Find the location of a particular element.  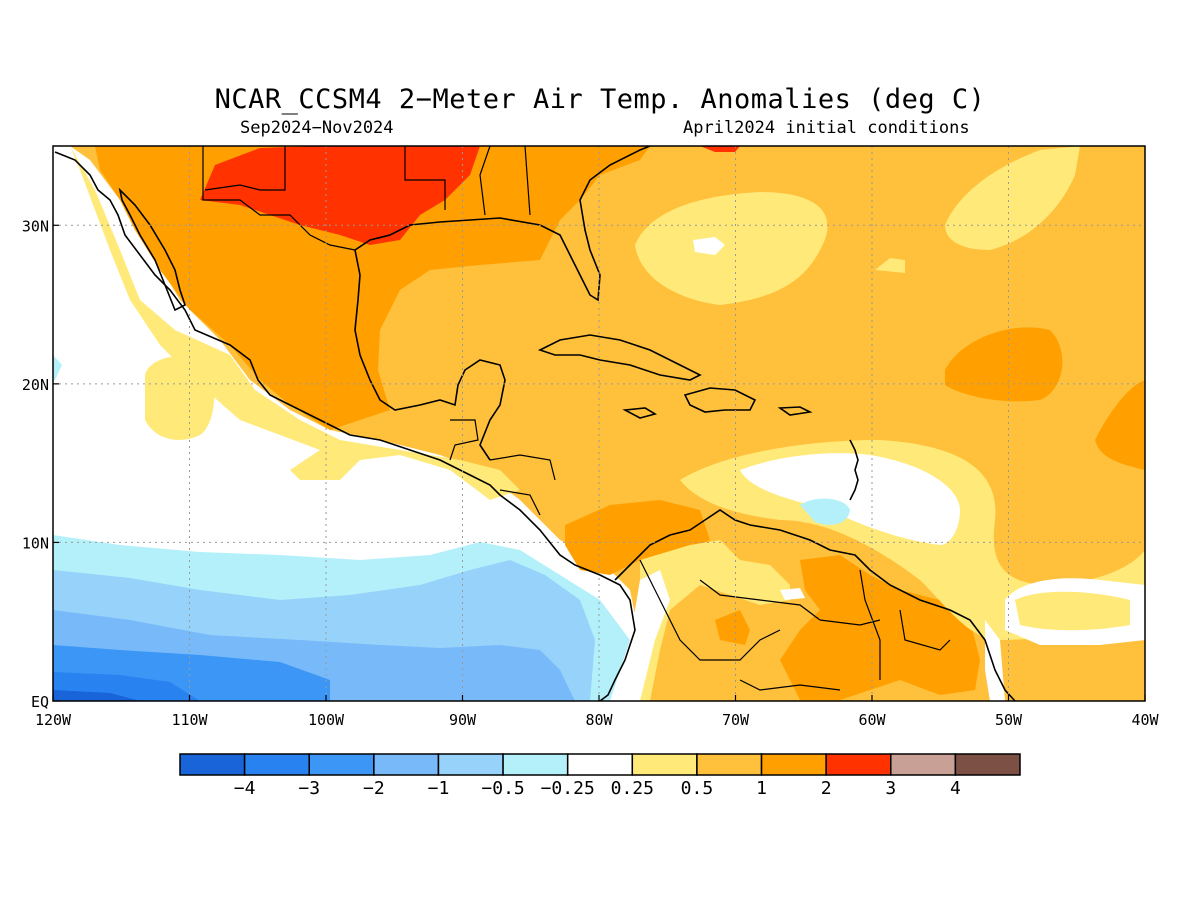

region-mexico-gulf-warm is located at coordinates (372, 288).